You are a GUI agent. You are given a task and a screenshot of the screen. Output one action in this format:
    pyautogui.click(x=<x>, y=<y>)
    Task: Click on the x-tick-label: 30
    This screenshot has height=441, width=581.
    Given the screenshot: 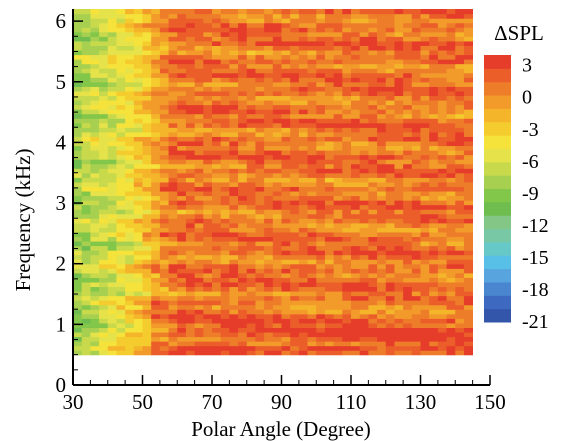 What is the action you would take?
    pyautogui.click(x=73, y=402)
    